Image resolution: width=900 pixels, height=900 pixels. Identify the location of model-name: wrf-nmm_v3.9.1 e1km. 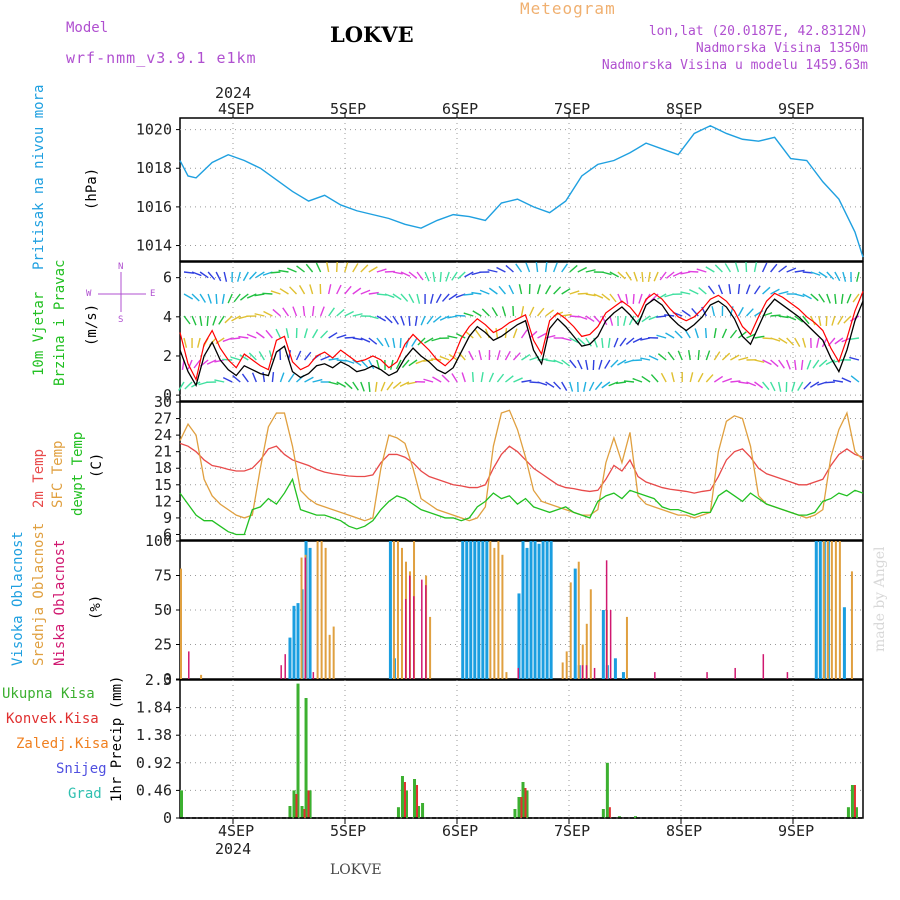
(161, 58).